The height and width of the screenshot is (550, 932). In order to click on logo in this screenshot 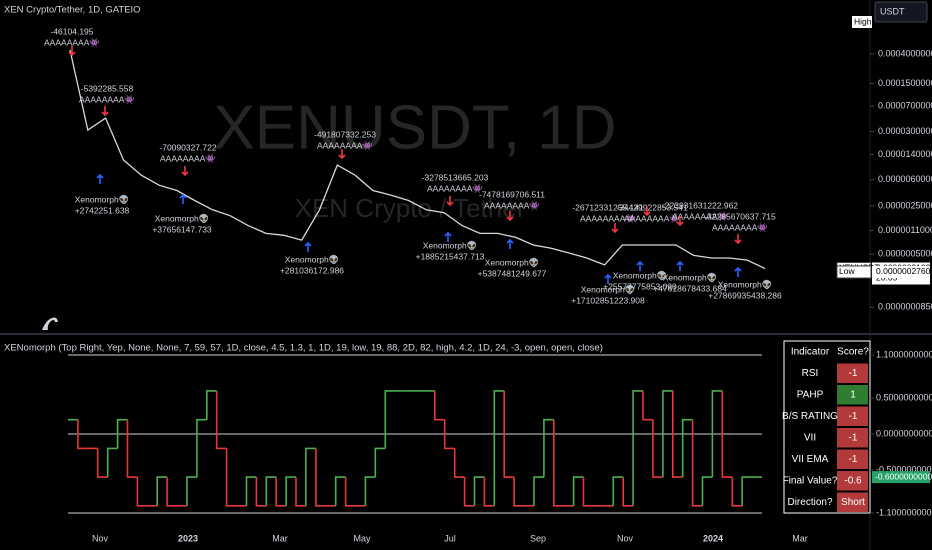, I will do `click(50, 323)`.